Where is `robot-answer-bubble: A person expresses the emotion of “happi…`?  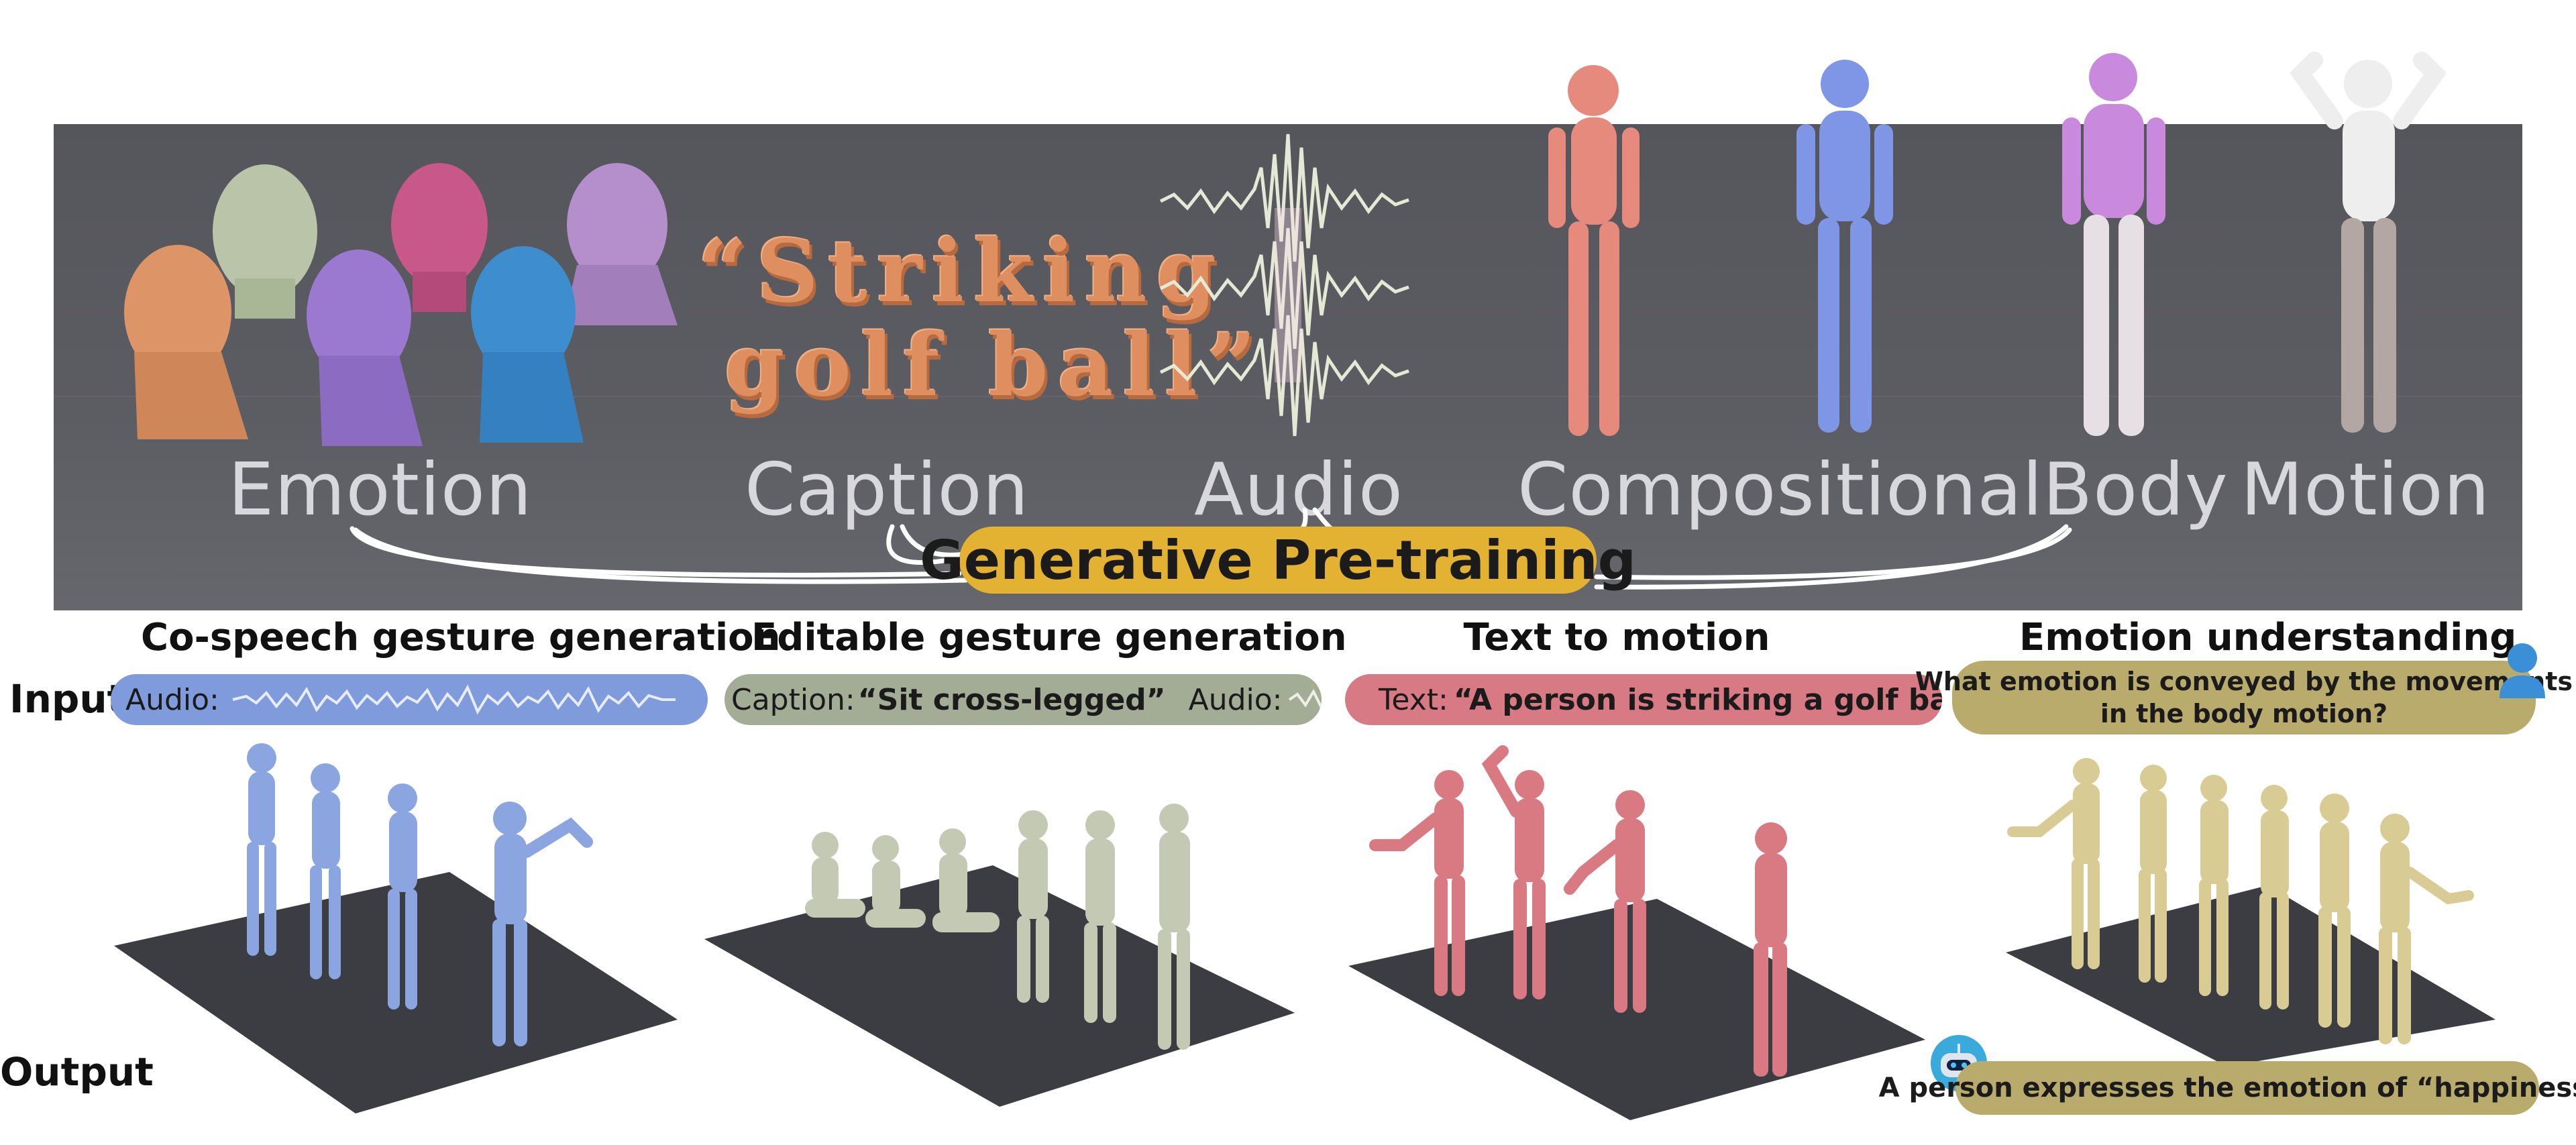 robot-answer-bubble: A person expresses the emotion of “happi… is located at coordinates (2227, 1088).